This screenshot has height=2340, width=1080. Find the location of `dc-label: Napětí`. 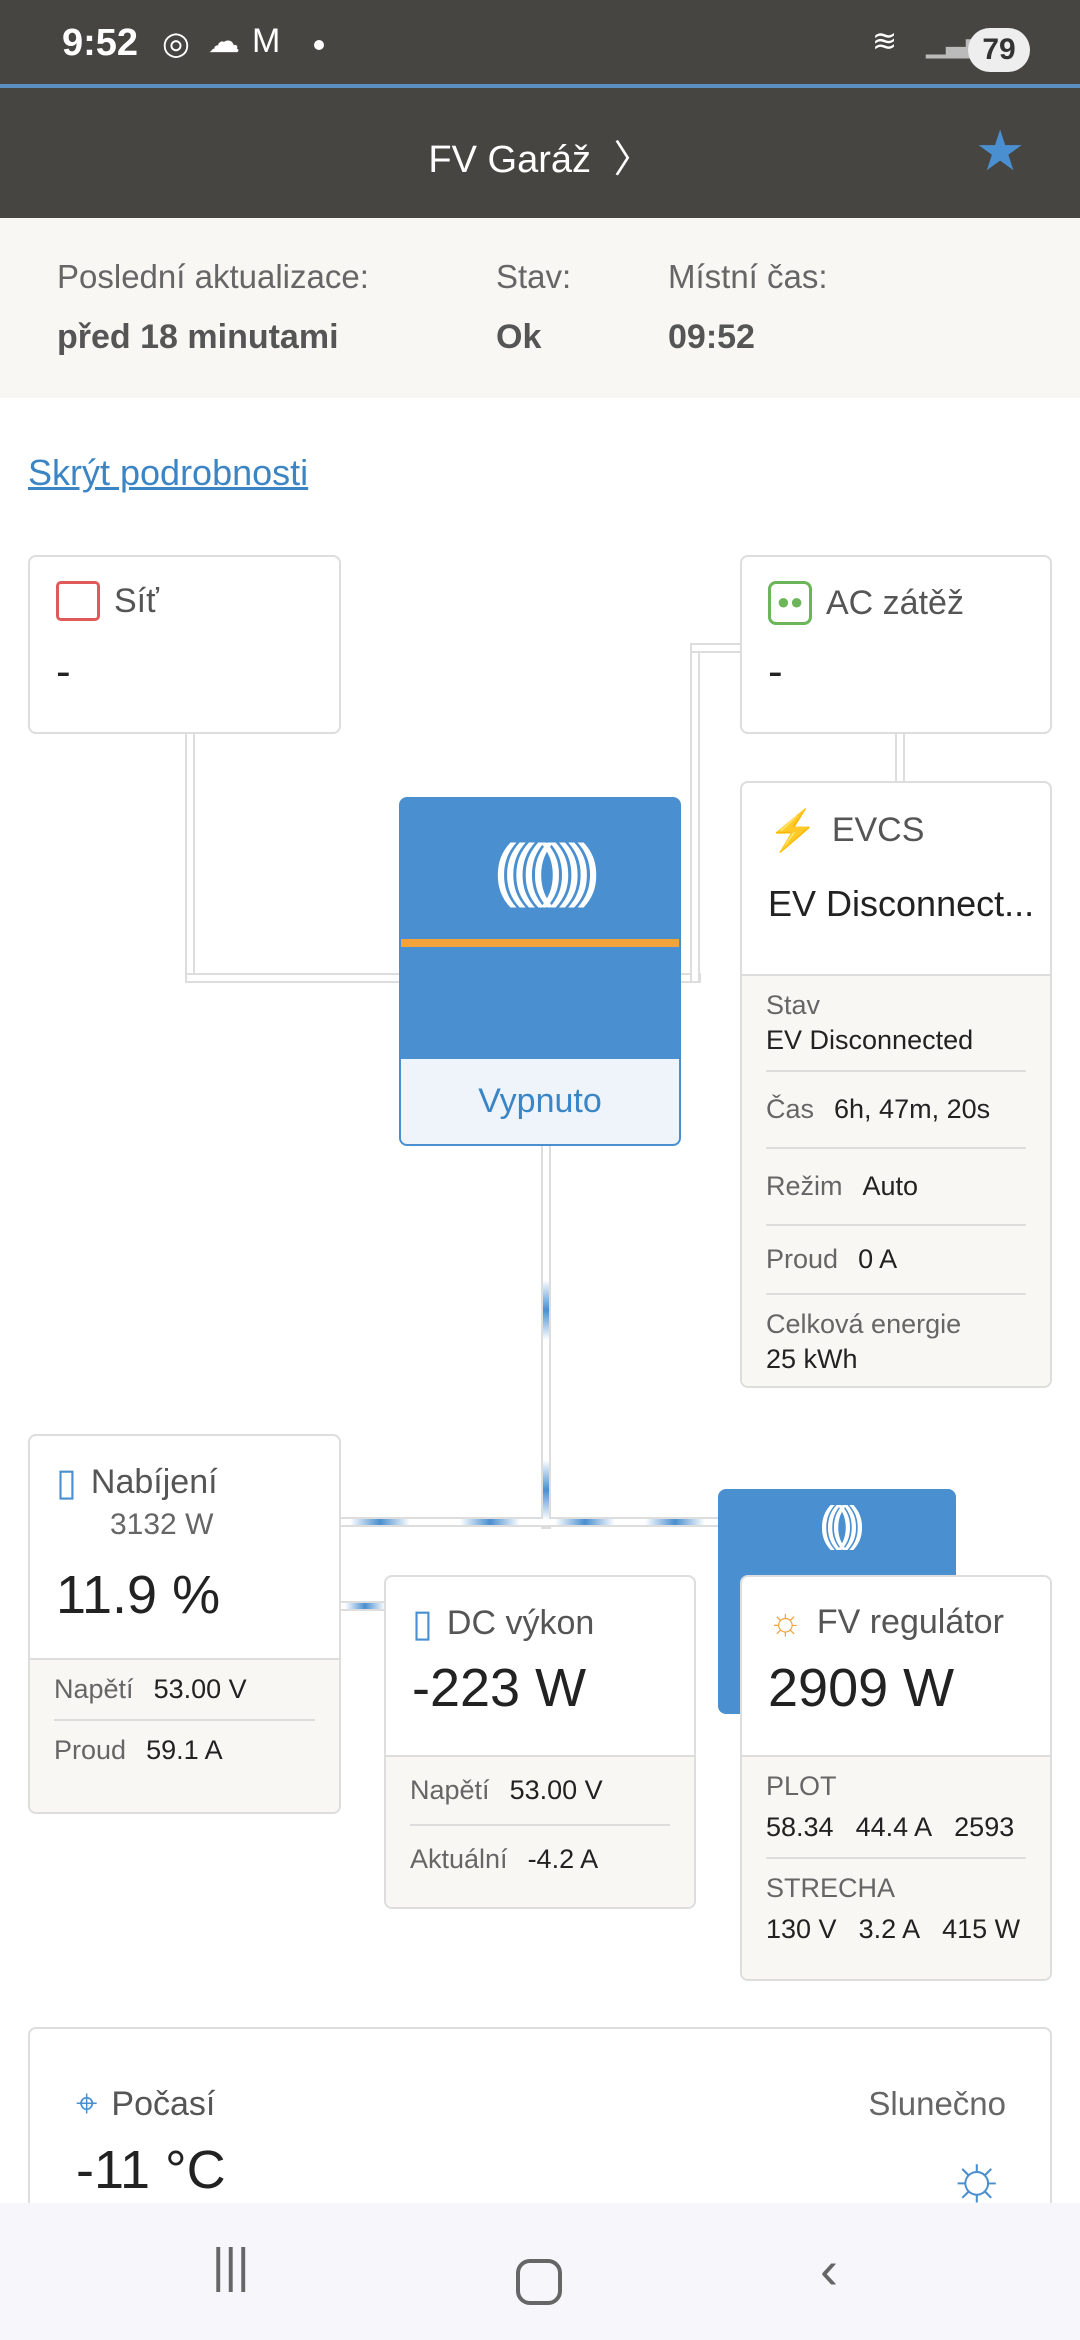

dc-label: Napětí is located at coordinates (450, 1790).